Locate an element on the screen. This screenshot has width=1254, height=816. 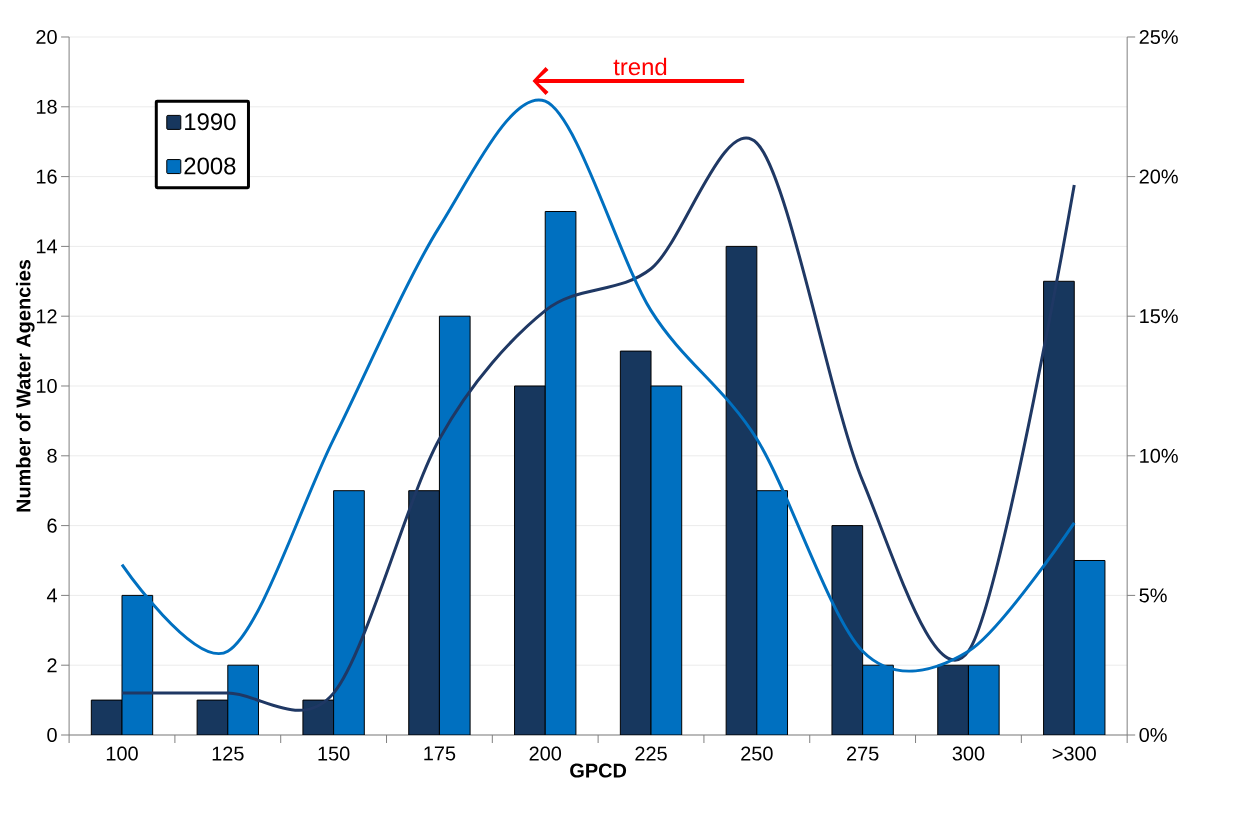
y-axis-title: Number of Water Agencies is located at coordinates (25, 385).